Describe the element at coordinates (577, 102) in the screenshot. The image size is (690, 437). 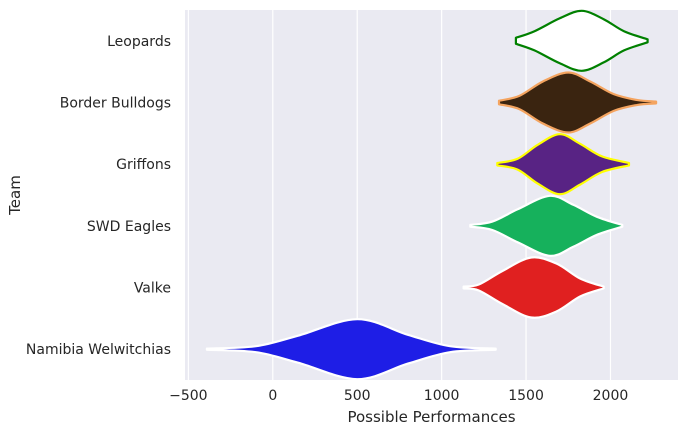
I see `violin-border-bulldogs` at that location.